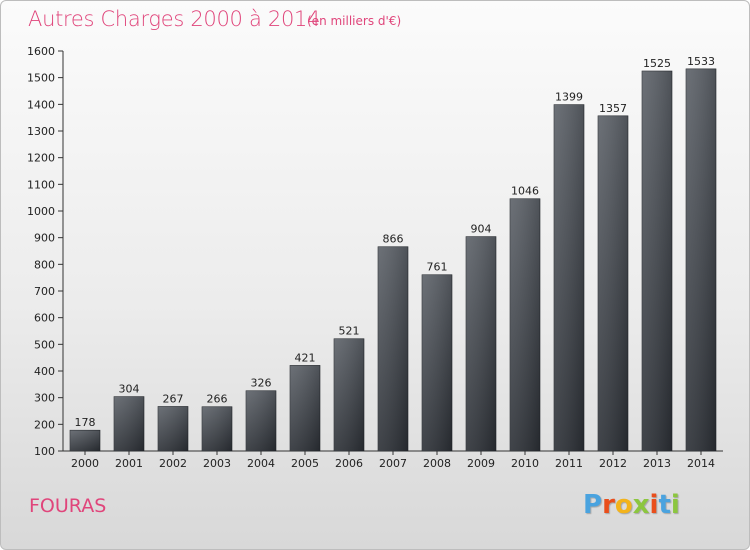 The height and width of the screenshot is (550, 750). Describe the element at coordinates (437, 463) in the screenshot. I see `x-tick-label: 2008` at that location.